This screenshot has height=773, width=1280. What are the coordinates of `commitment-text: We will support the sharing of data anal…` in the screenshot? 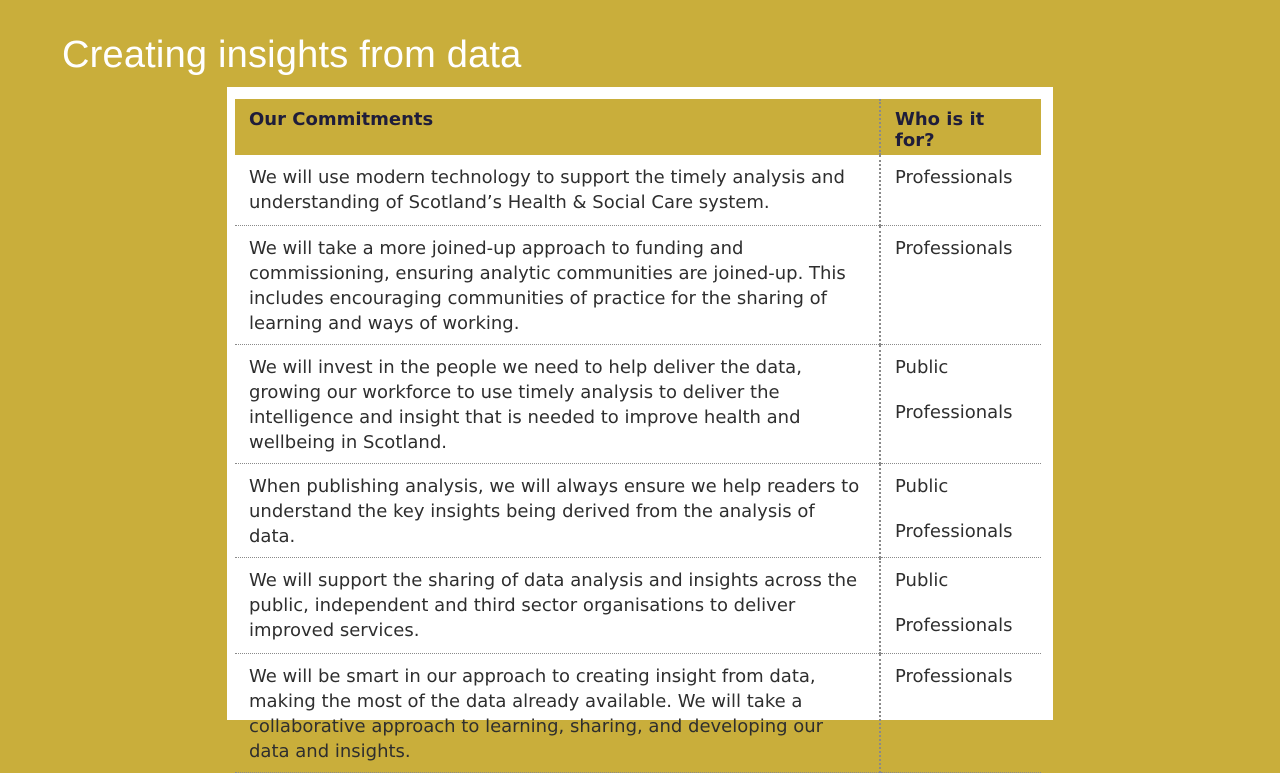 It's located at (558, 605).